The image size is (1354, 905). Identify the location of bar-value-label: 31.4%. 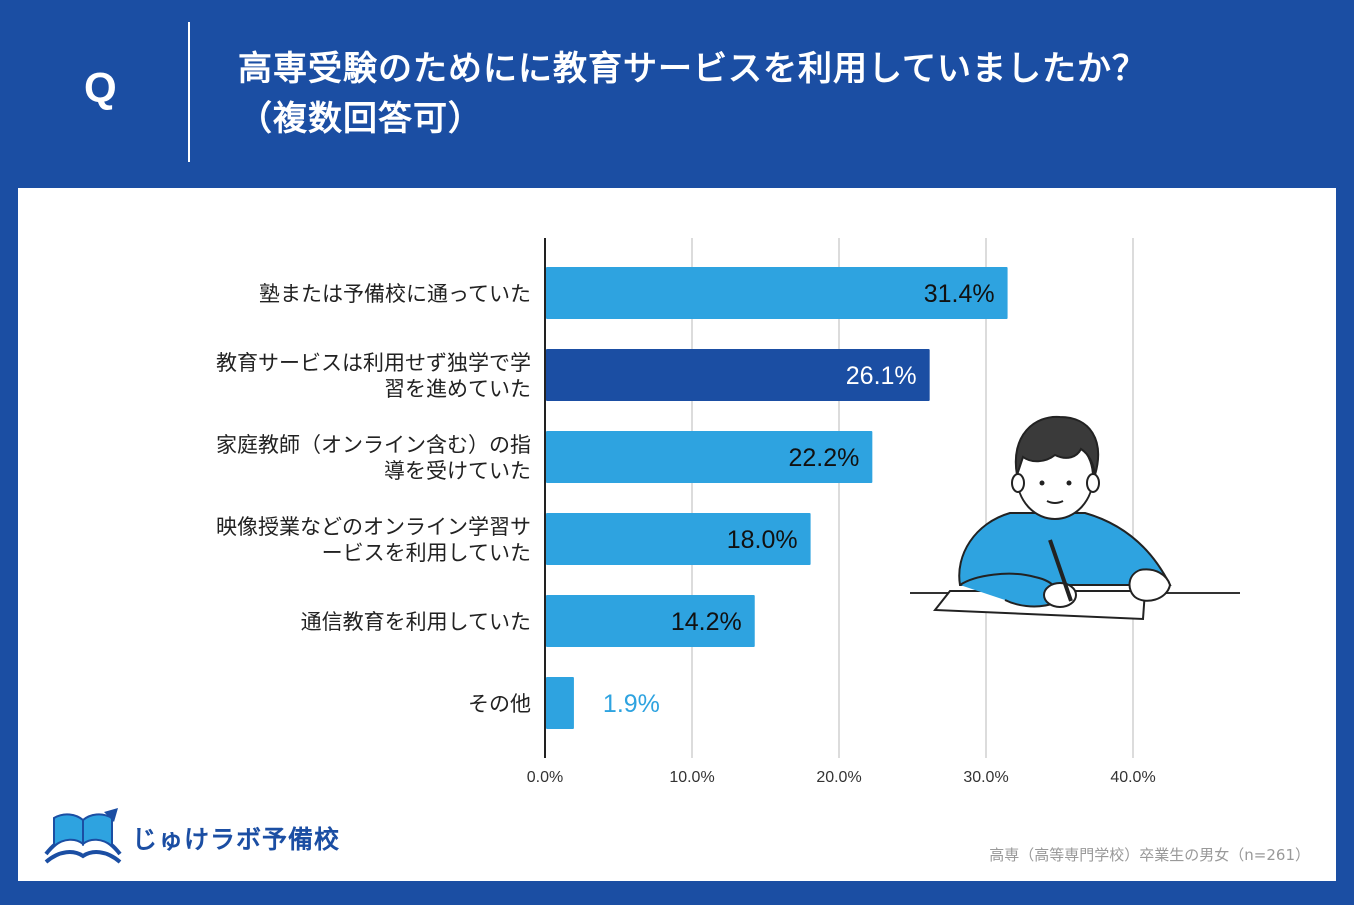
(959, 294).